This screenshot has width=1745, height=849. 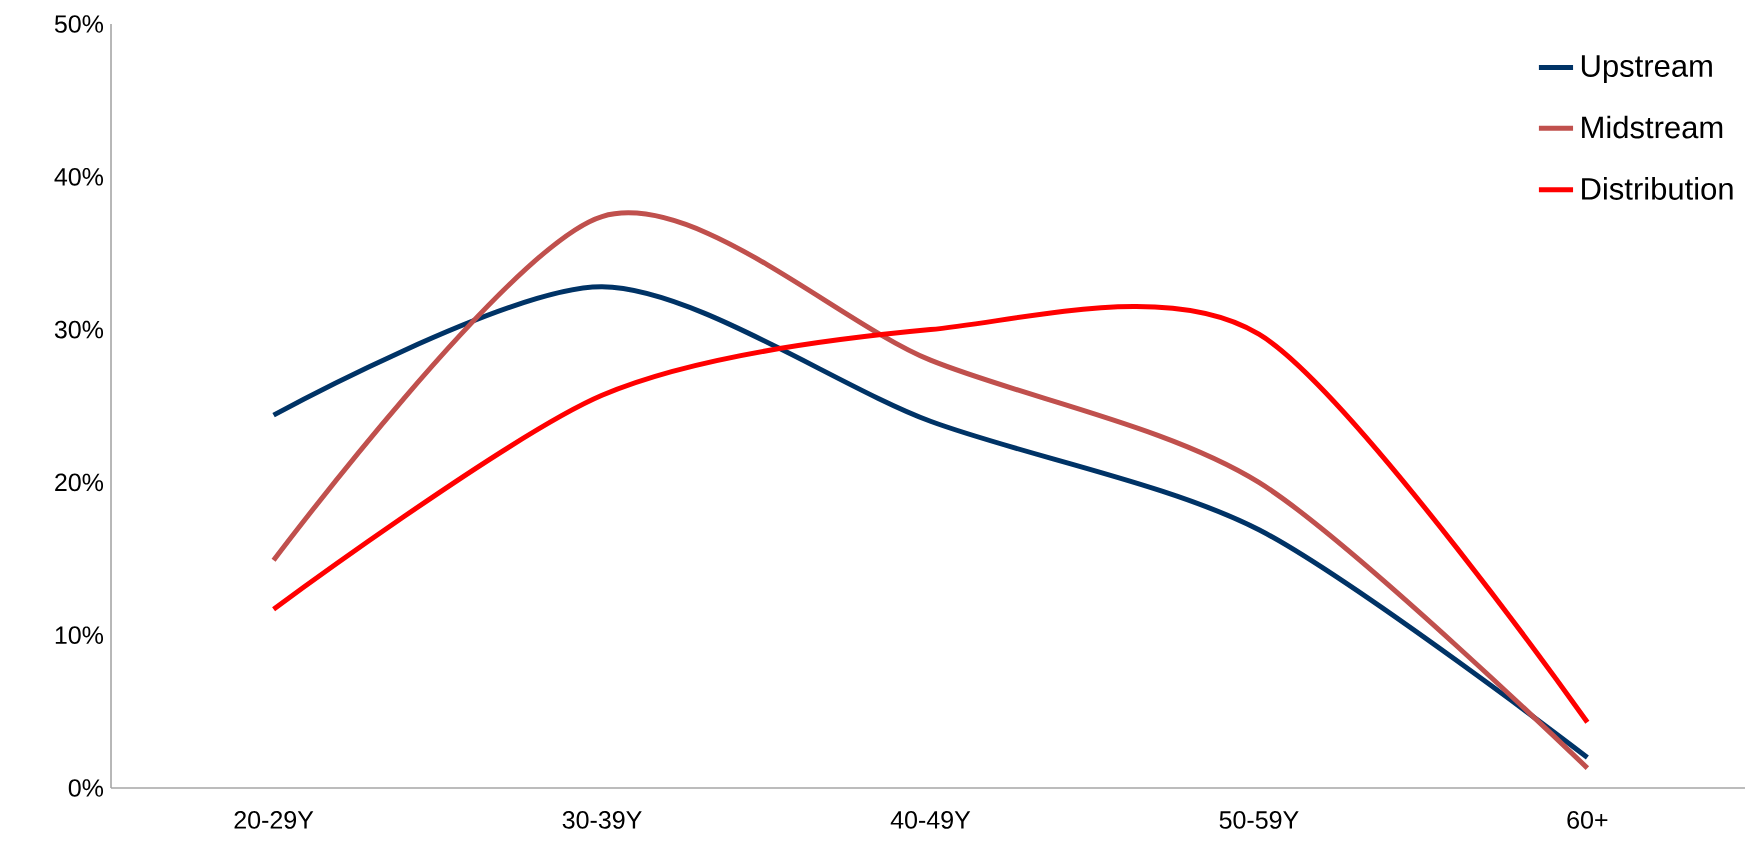 What do you see at coordinates (79, 176) in the screenshot?
I see `y-tick-label: 40%` at bounding box center [79, 176].